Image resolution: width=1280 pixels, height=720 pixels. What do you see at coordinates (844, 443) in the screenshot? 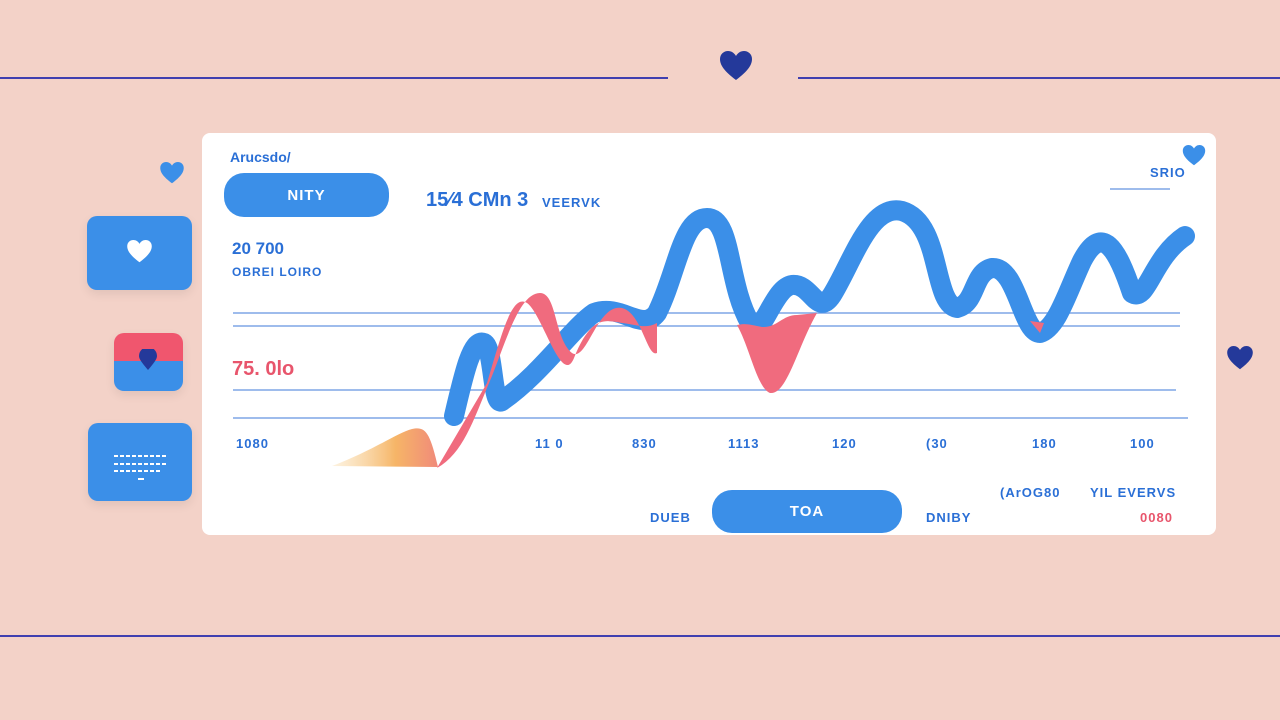
I see `x-tick-label: 120` at bounding box center [844, 443].